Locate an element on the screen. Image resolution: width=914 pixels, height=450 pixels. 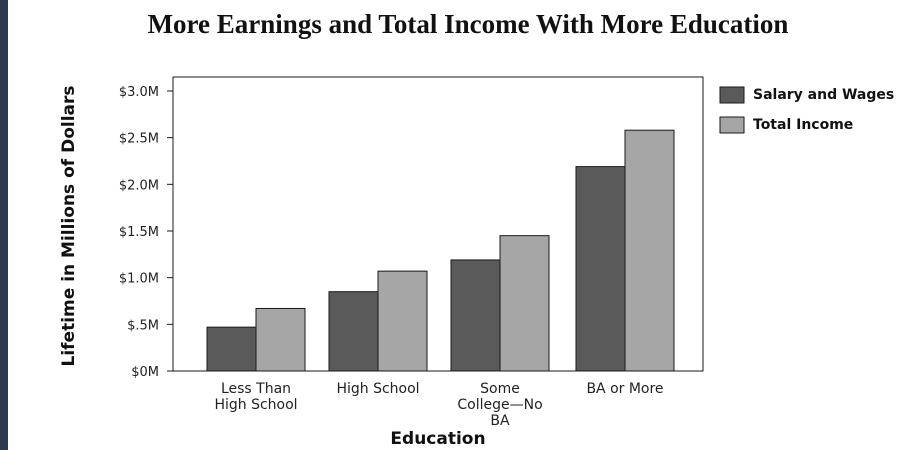
y-tick-label: $2.5M is located at coordinates (139, 139).